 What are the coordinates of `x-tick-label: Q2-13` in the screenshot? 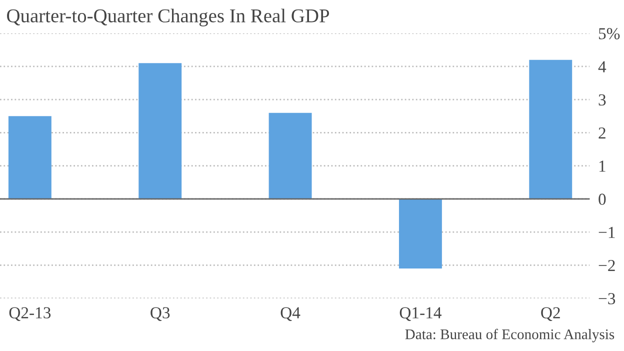 It's located at (30, 314).